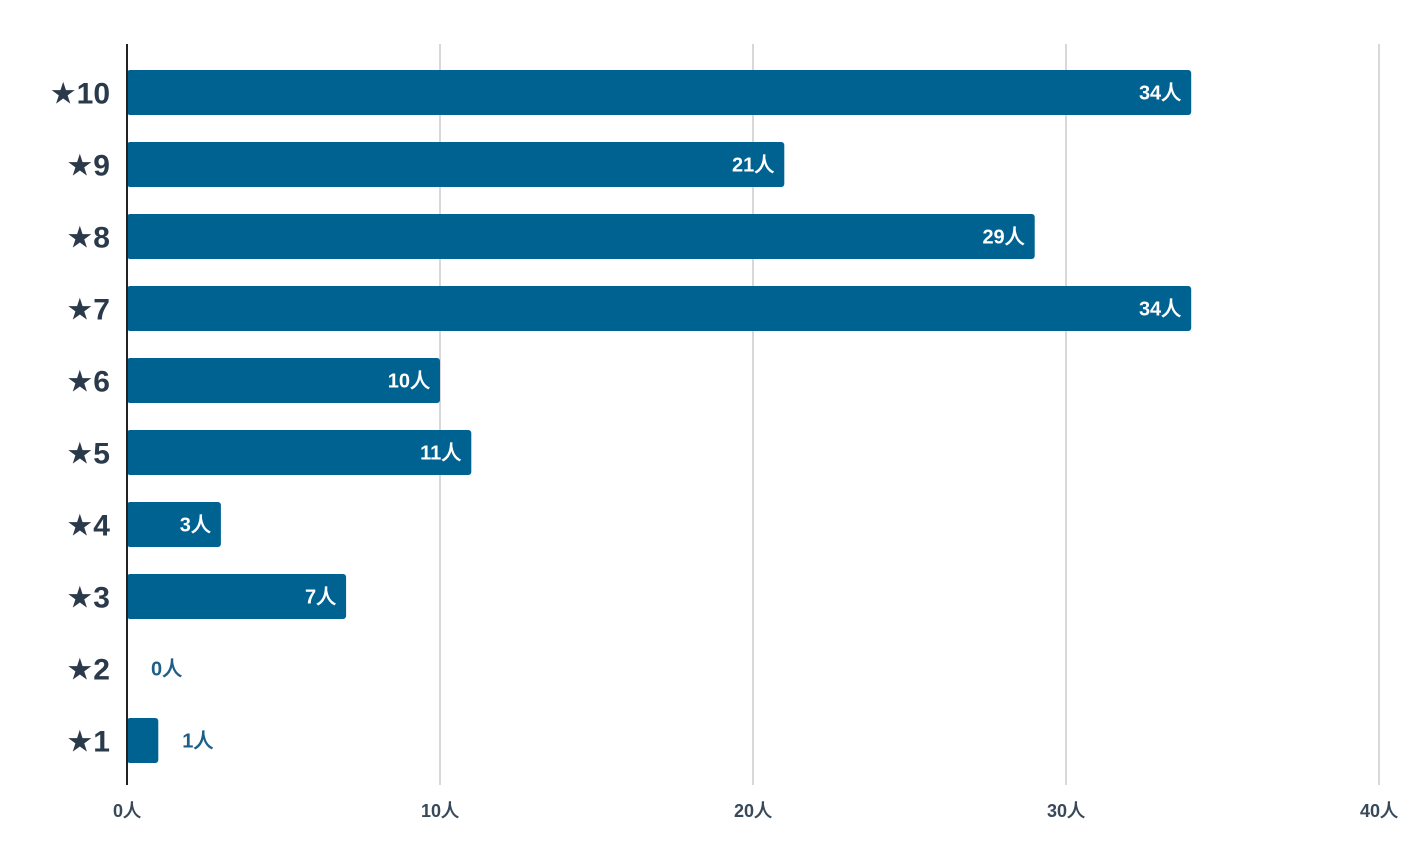 This screenshot has width=1422, height=866. Describe the element at coordinates (753, 165) in the screenshot. I see `data-label: 21人` at that location.